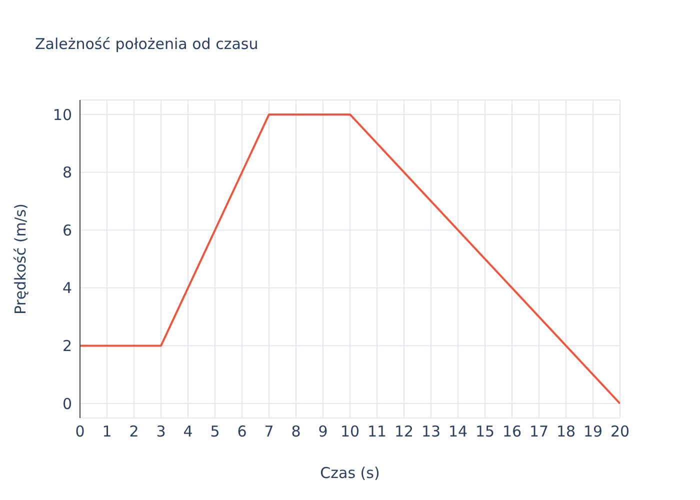 The width and height of the screenshot is (700, 500). I want to click on x-tick-label: 20, so click(620, 431).